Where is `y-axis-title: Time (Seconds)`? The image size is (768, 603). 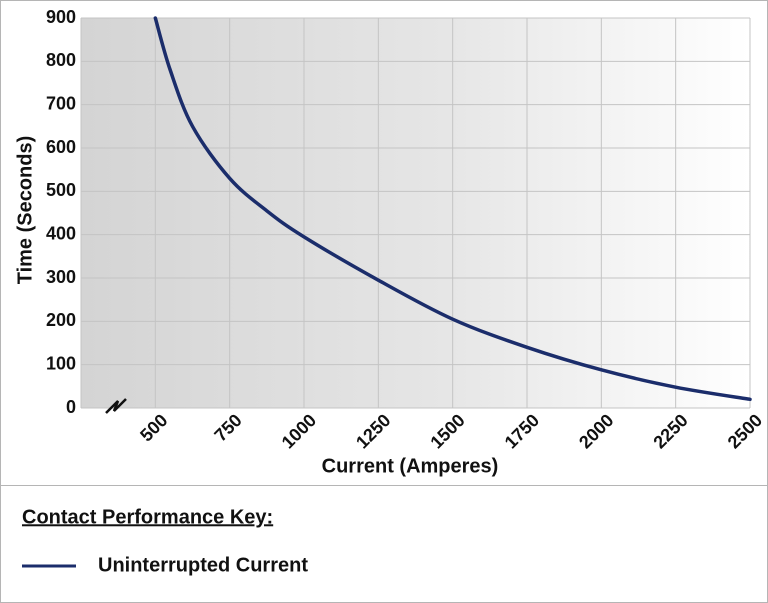 y-axis-title: Time (Seconds) is located at coordinates (25, 210).